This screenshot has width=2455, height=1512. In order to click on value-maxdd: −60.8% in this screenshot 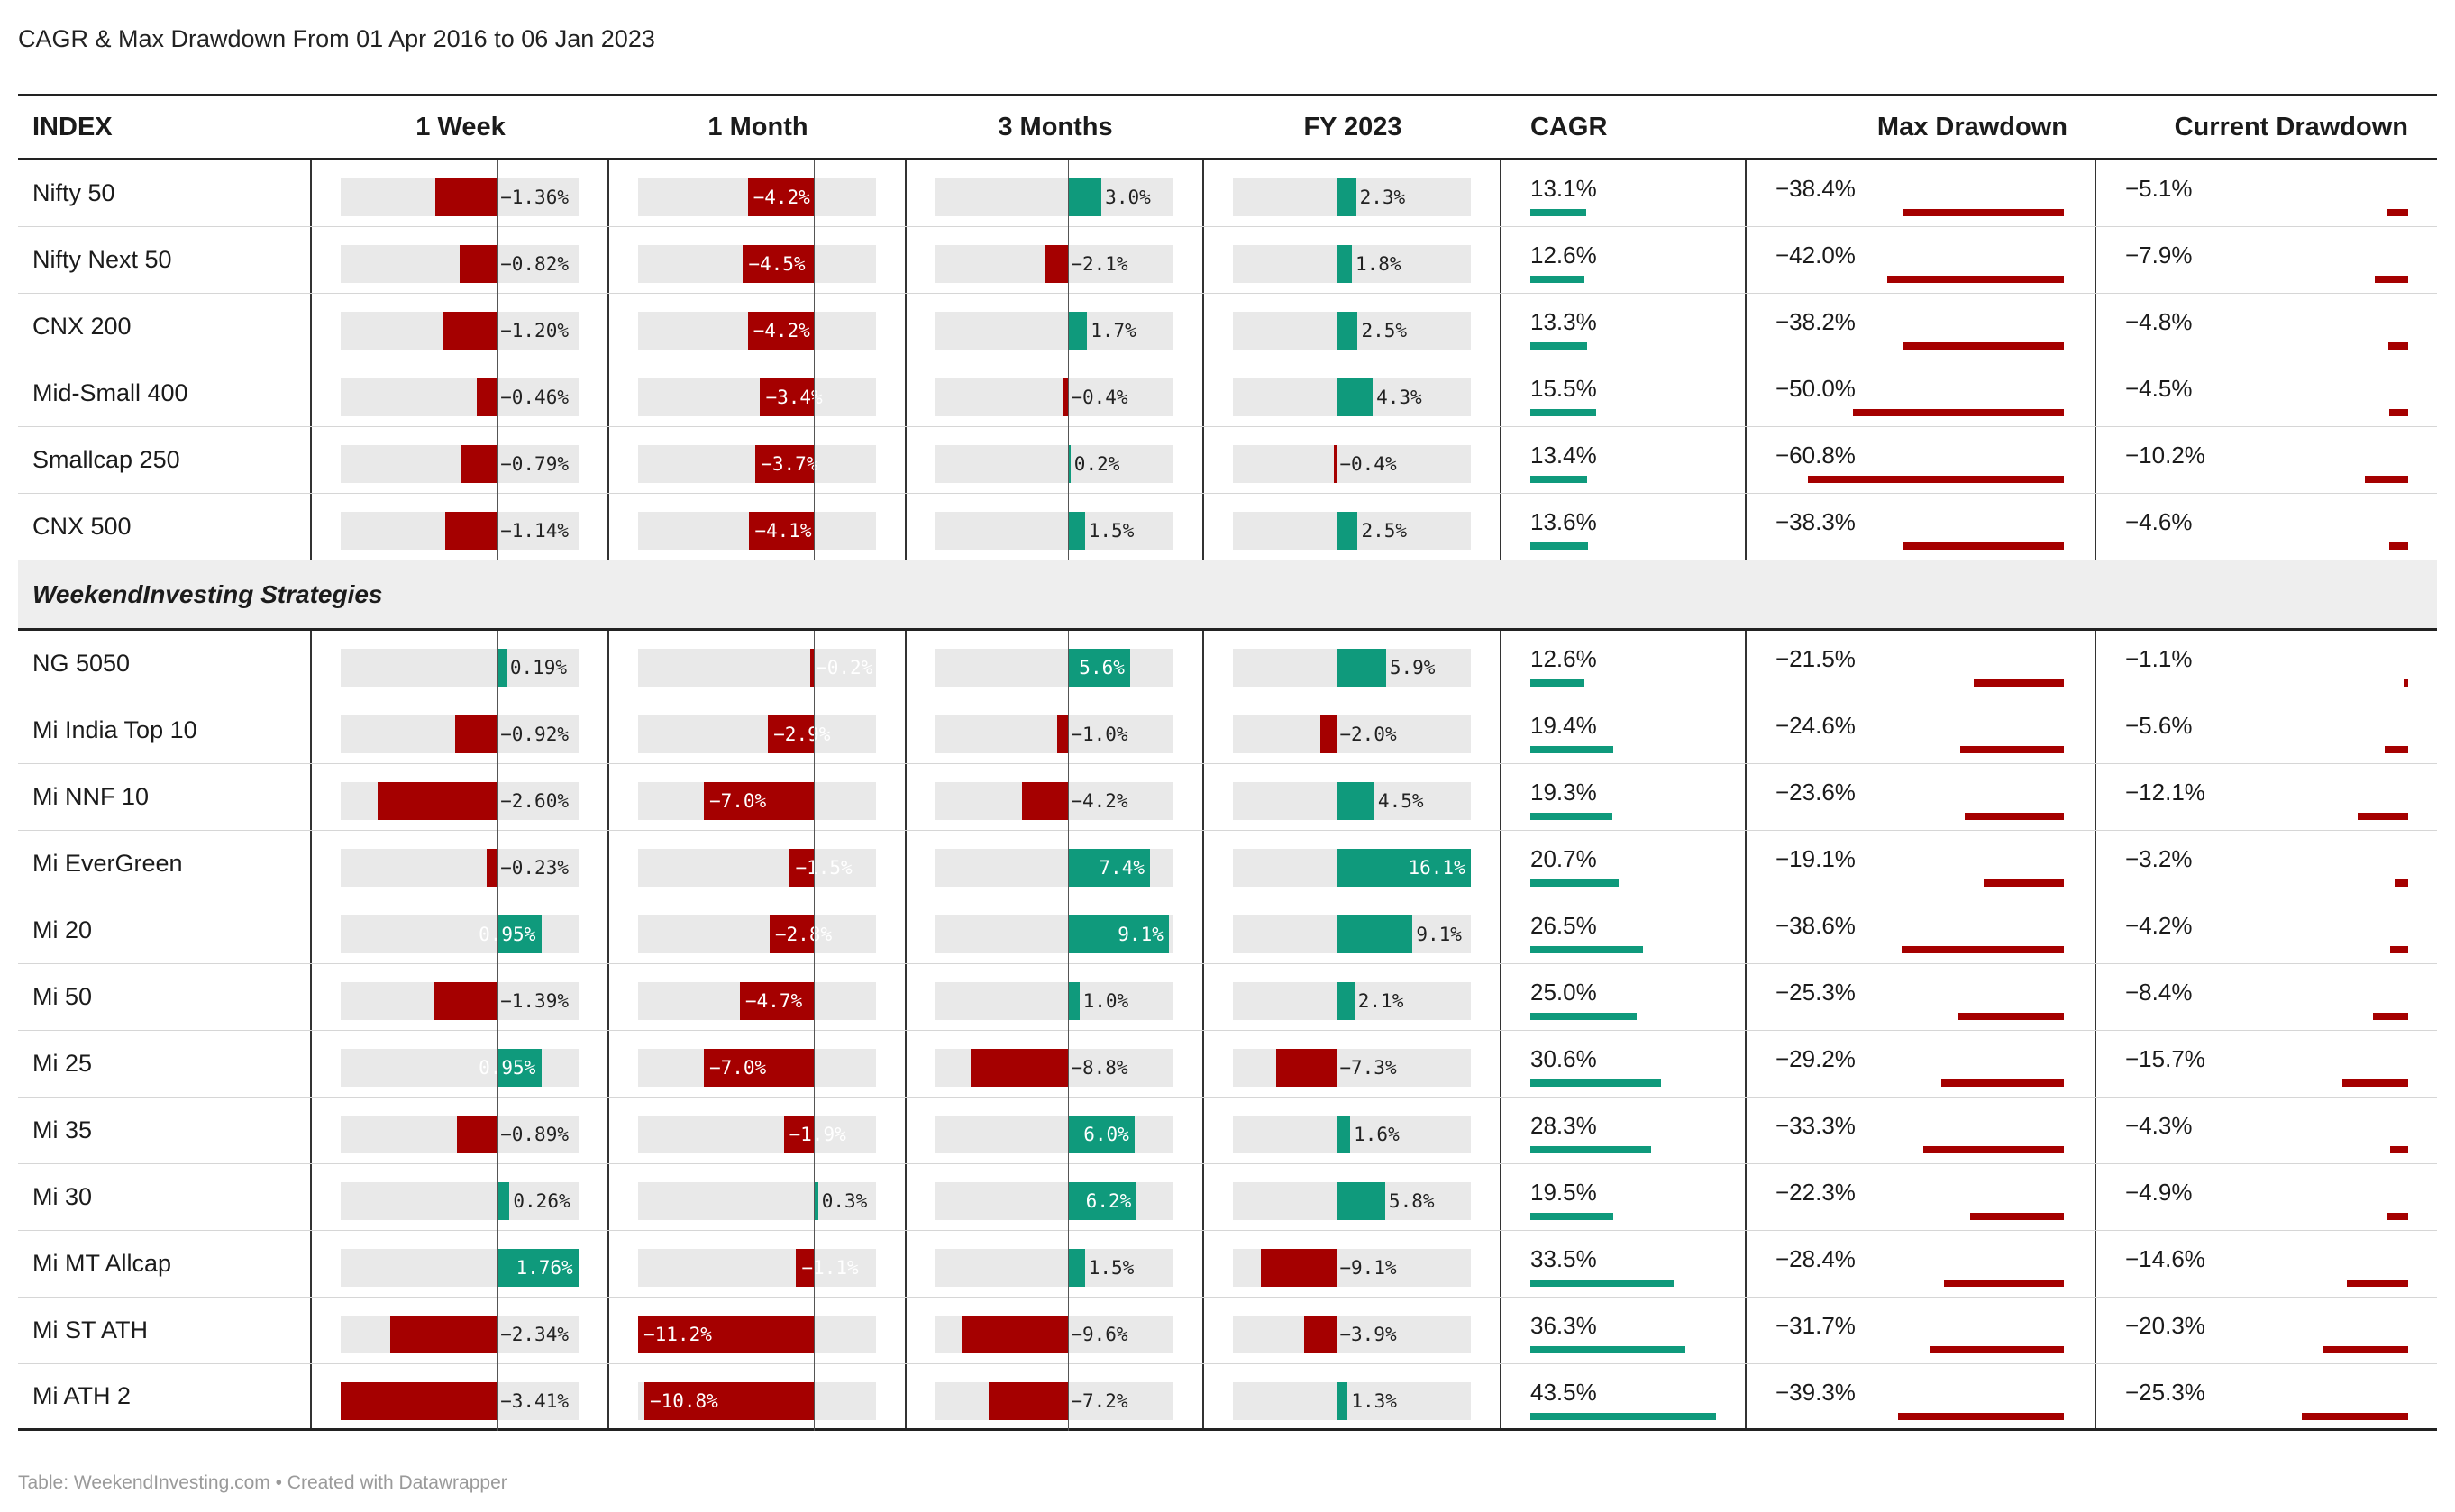, I will do `click(1815, 455)`.